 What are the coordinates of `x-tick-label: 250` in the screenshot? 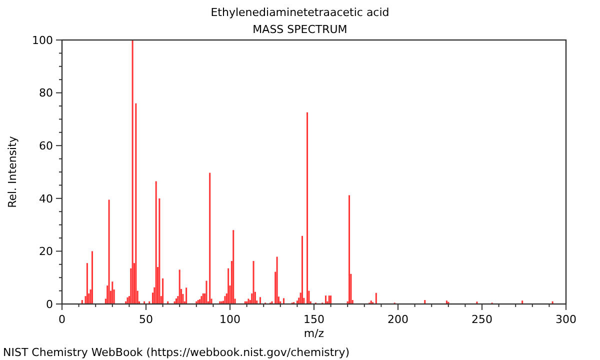 It's located at (482, 319).